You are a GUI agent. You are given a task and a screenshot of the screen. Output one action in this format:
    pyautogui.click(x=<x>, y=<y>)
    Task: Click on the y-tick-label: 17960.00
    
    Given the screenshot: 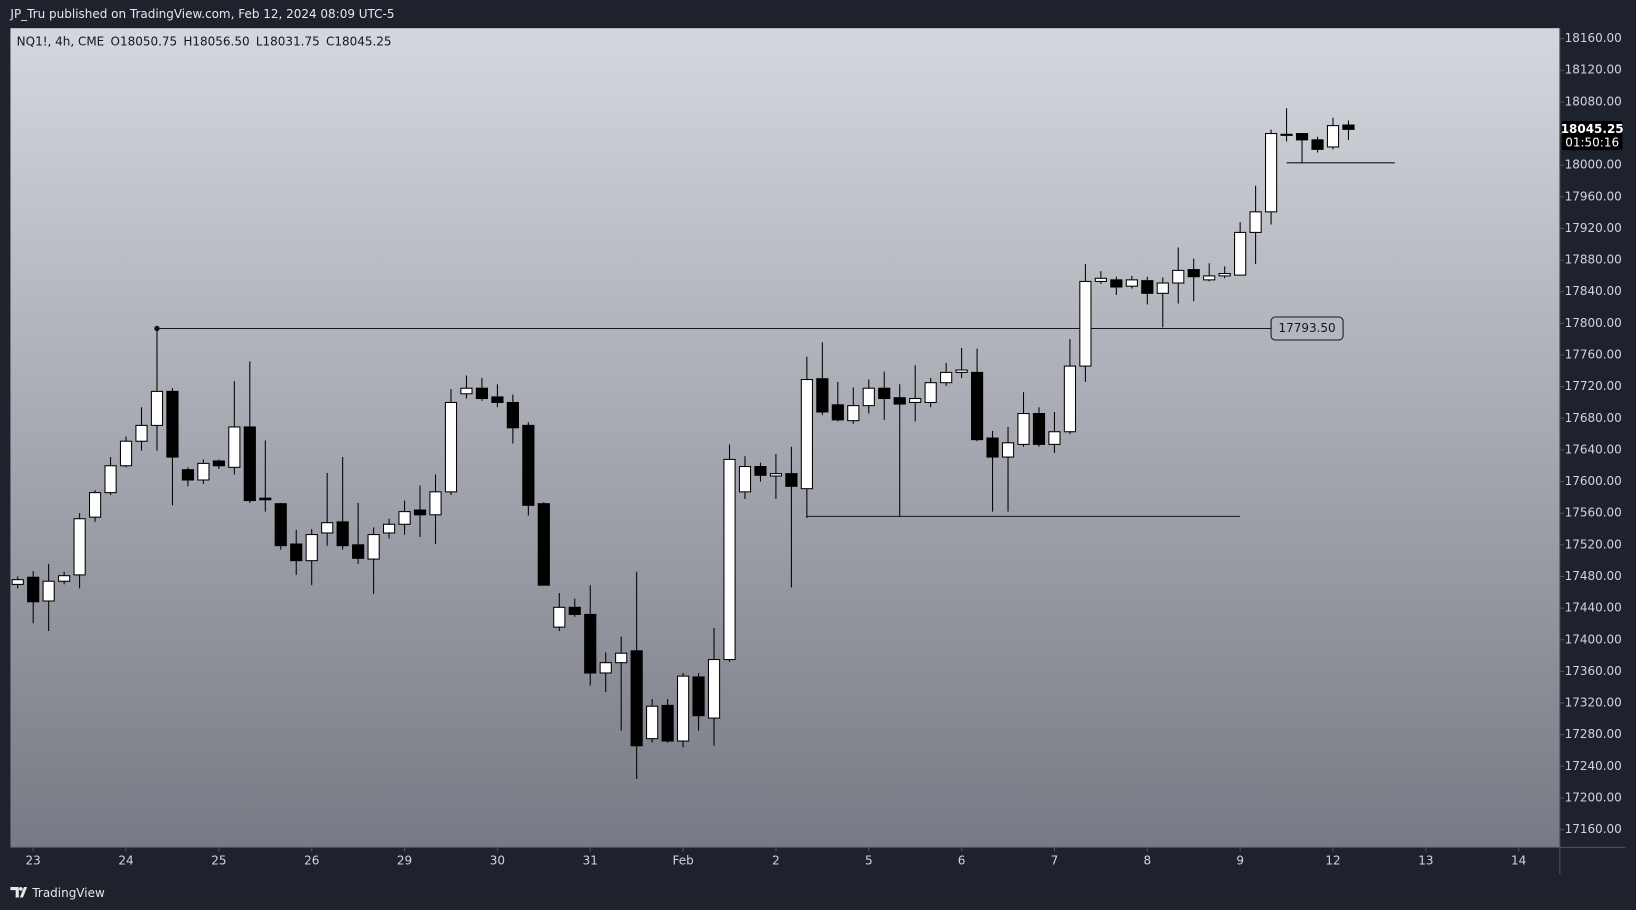 What is the action you would take?
    pyautogui.click(x=1593, y=196)
    